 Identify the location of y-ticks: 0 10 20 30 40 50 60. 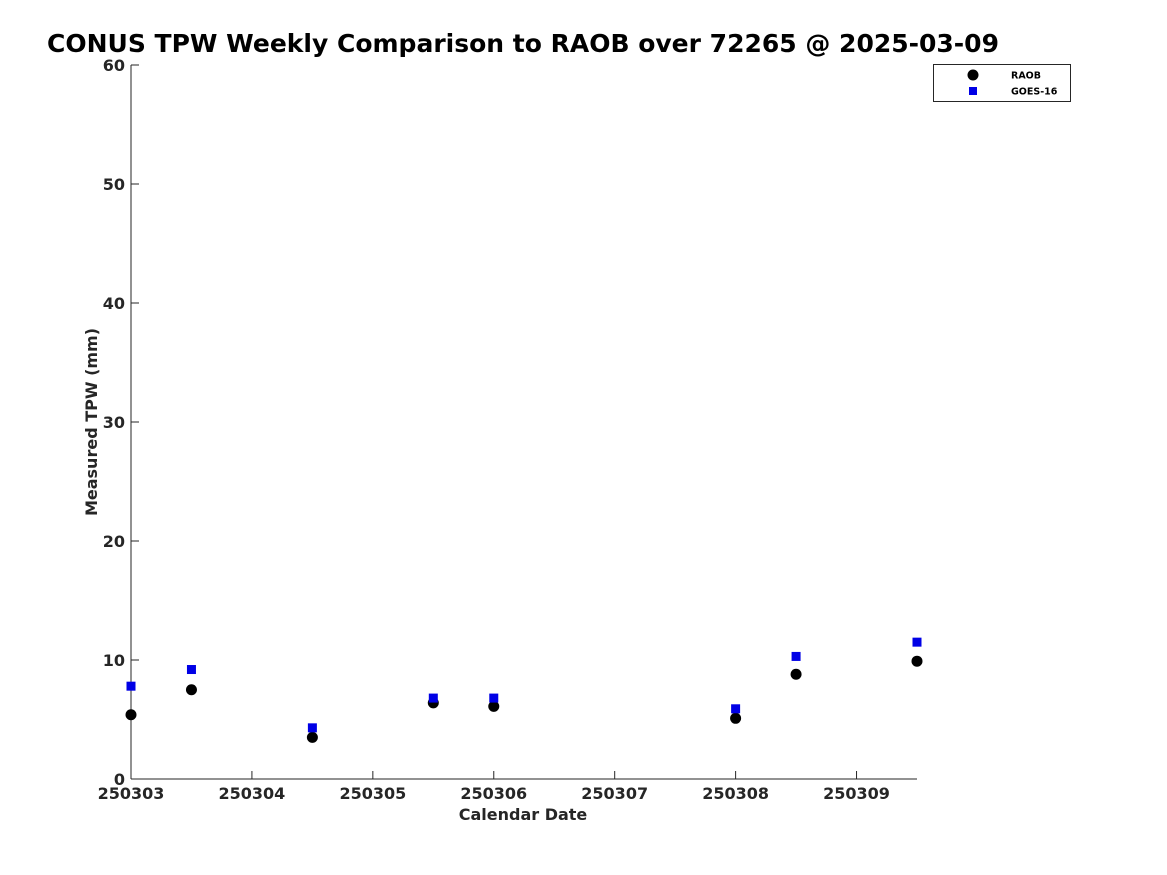
(121, 422).